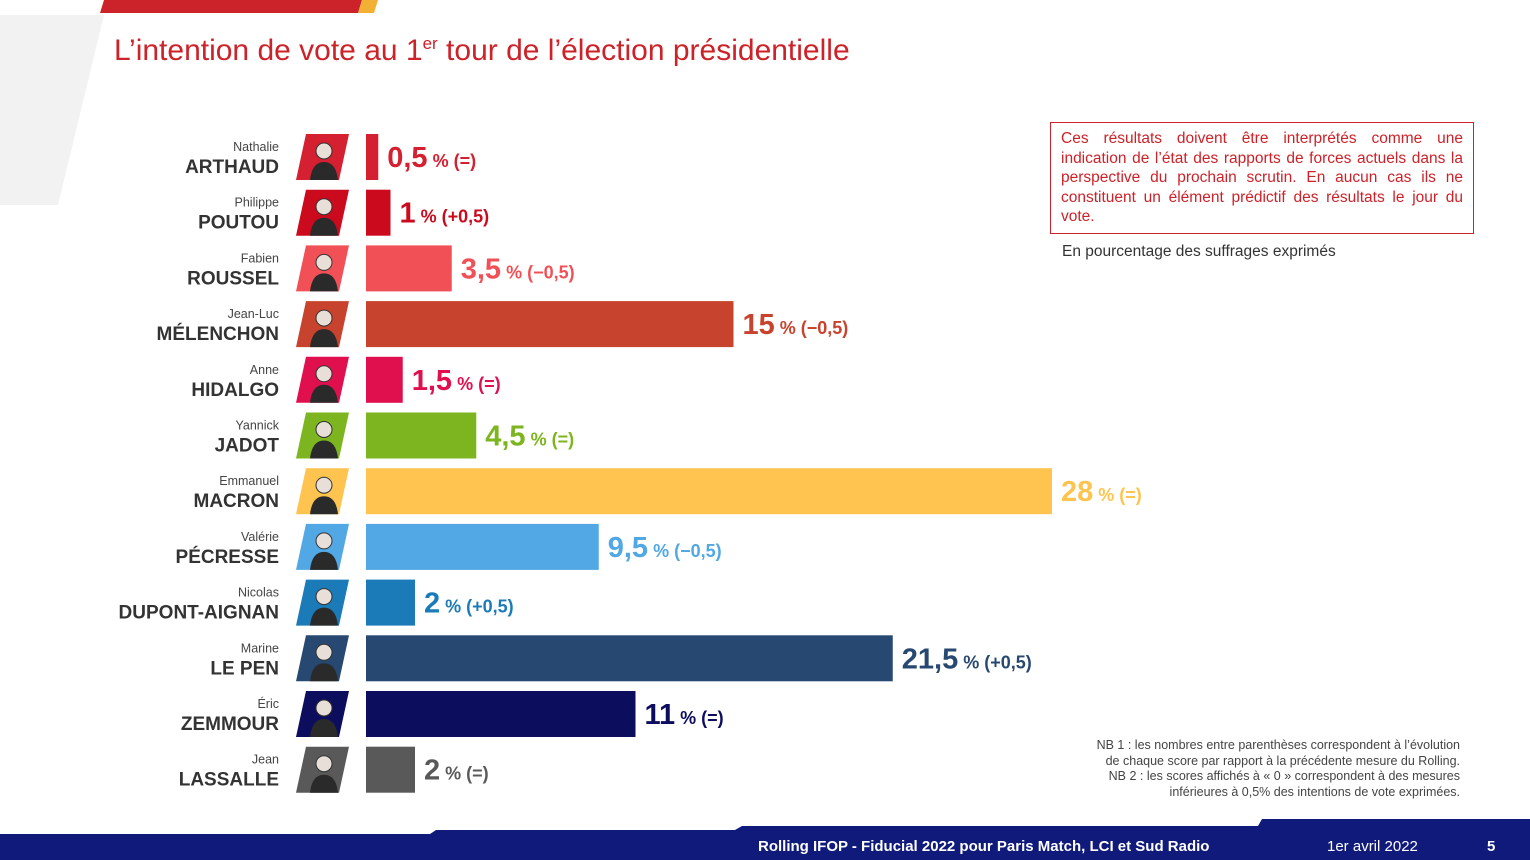  What do you see at coordinates (628, 548) in the screenshot?
I see `value-number: 9,5` at bounding box center [628, 548].